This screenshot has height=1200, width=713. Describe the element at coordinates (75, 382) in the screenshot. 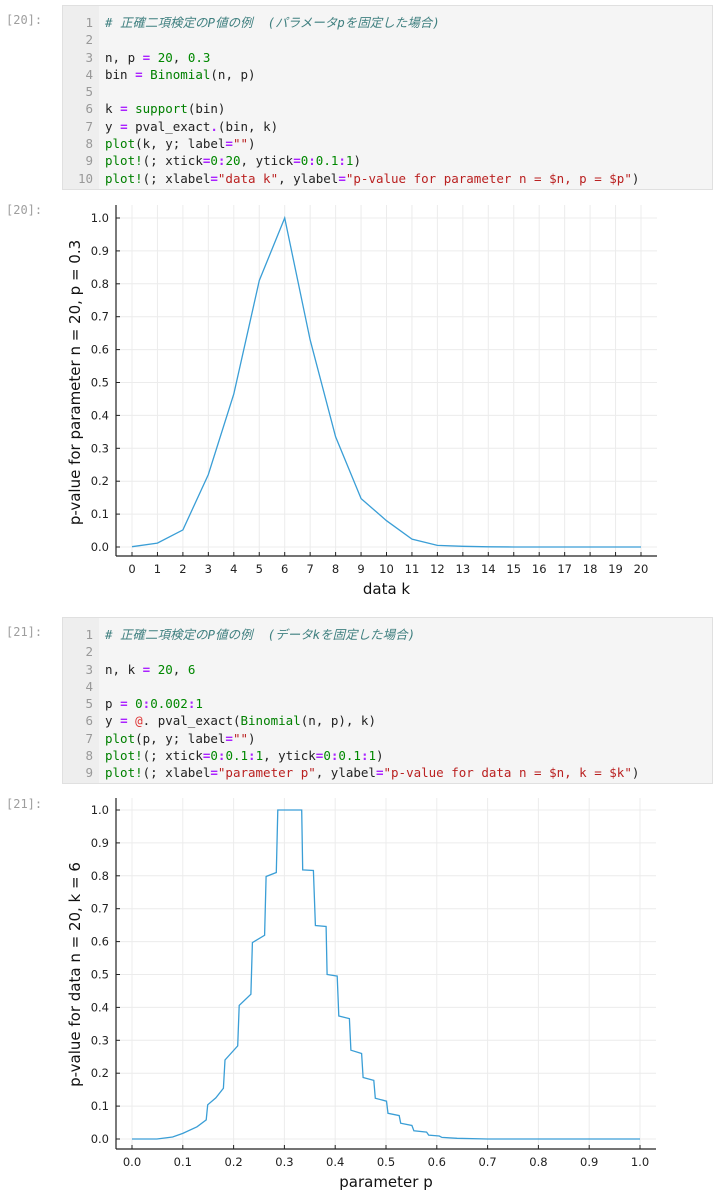

I see `y-axis-label: p-value for parameter n = 20, p = 0.3` at that location.